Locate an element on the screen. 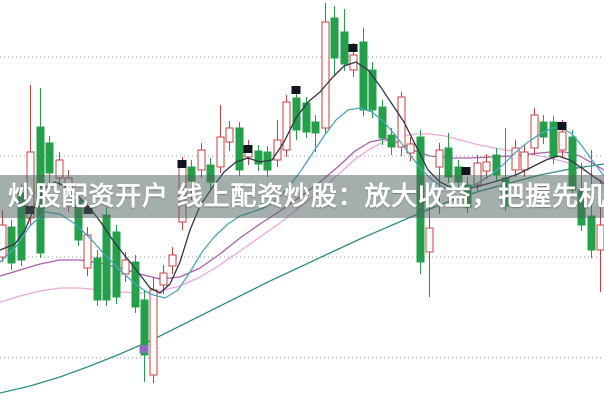  headline-text: 炒股配资开户 线上配资炒股：放大收益，把握先机 is located at coordinates (306, 196).